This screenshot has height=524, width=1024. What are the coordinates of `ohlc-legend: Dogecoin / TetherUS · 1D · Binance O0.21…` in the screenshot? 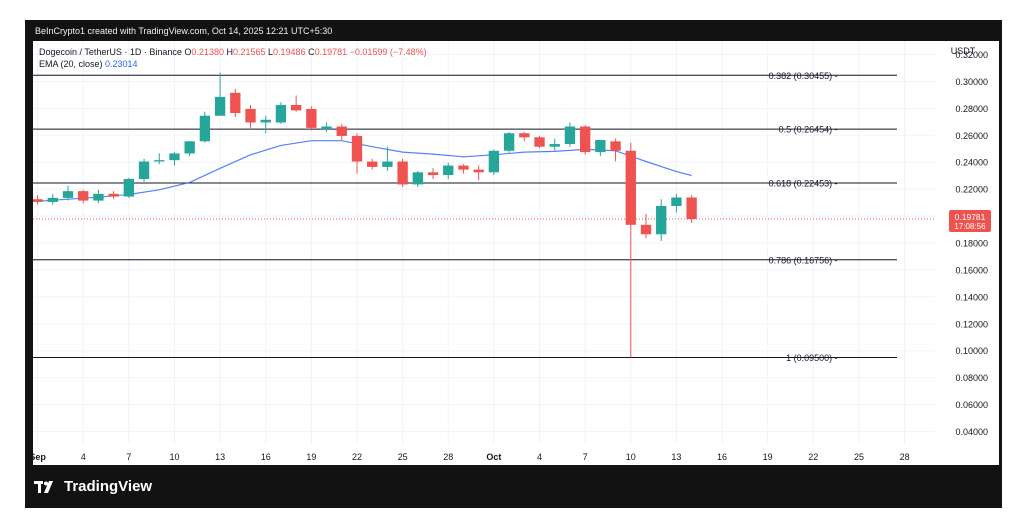 It's located at (233, 52).